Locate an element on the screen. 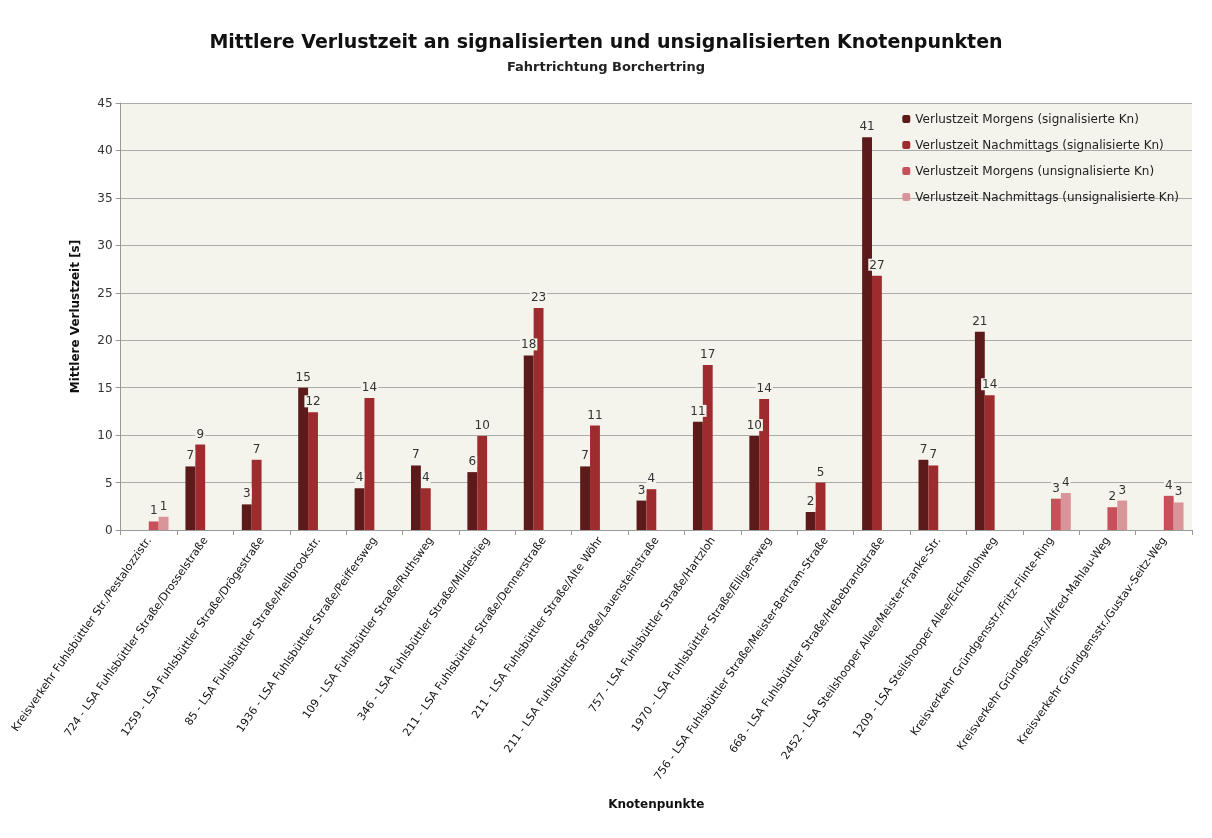 Image resolution: width=1212 pixels, height=838 pixels. data-label: 15 is located at coordinates (303, 376).